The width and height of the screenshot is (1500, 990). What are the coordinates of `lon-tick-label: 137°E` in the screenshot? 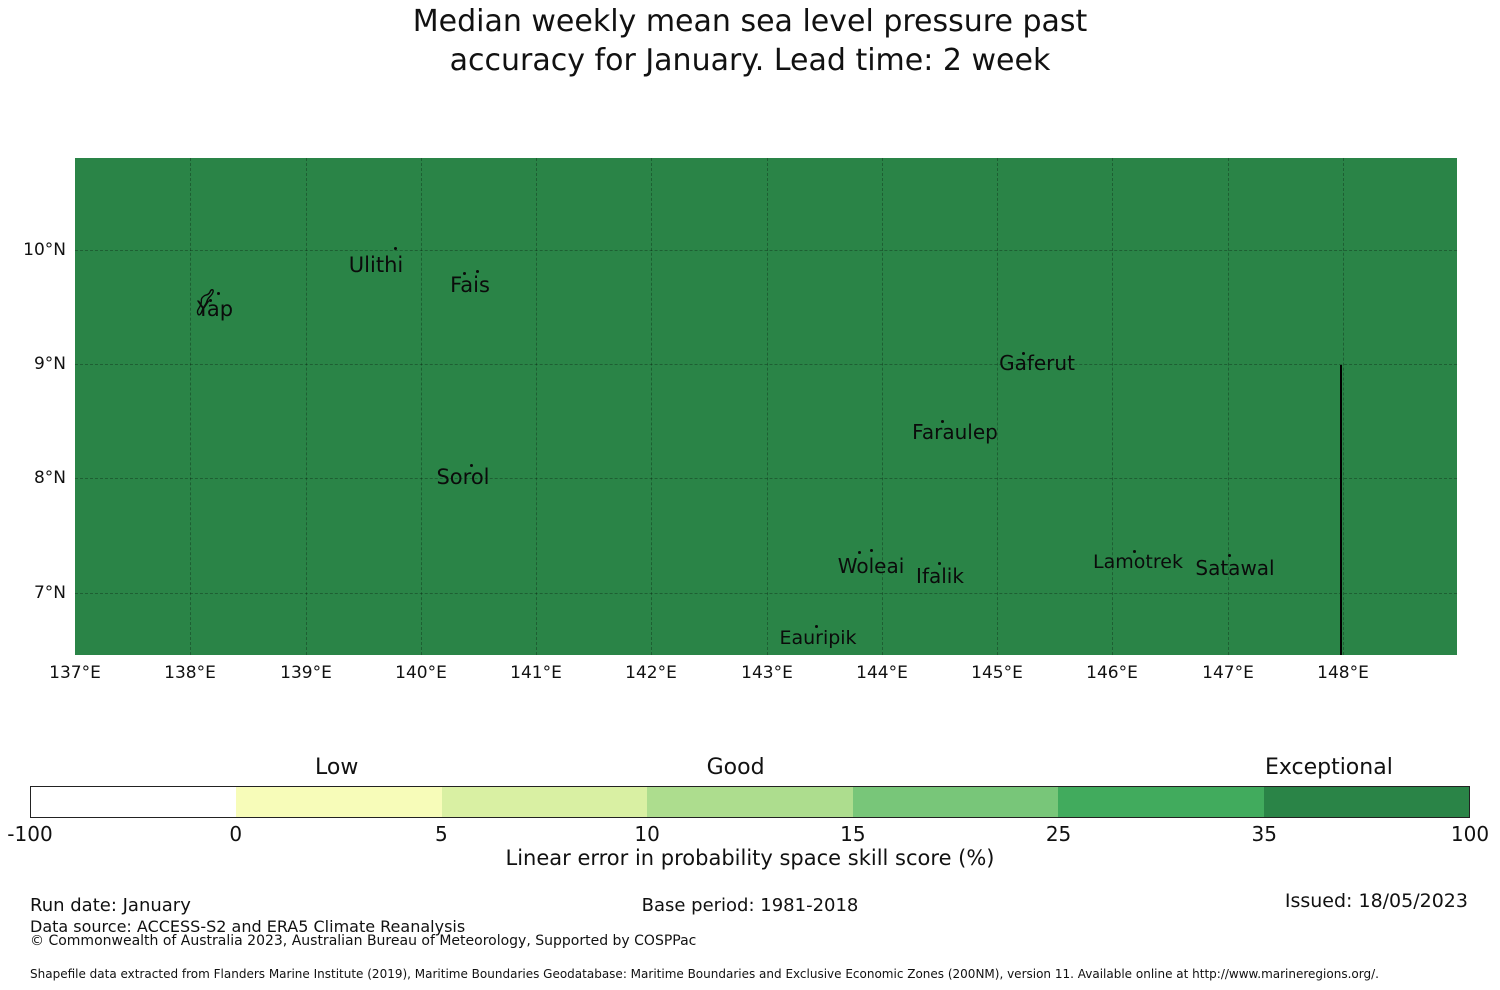 It's located at (75, 673).